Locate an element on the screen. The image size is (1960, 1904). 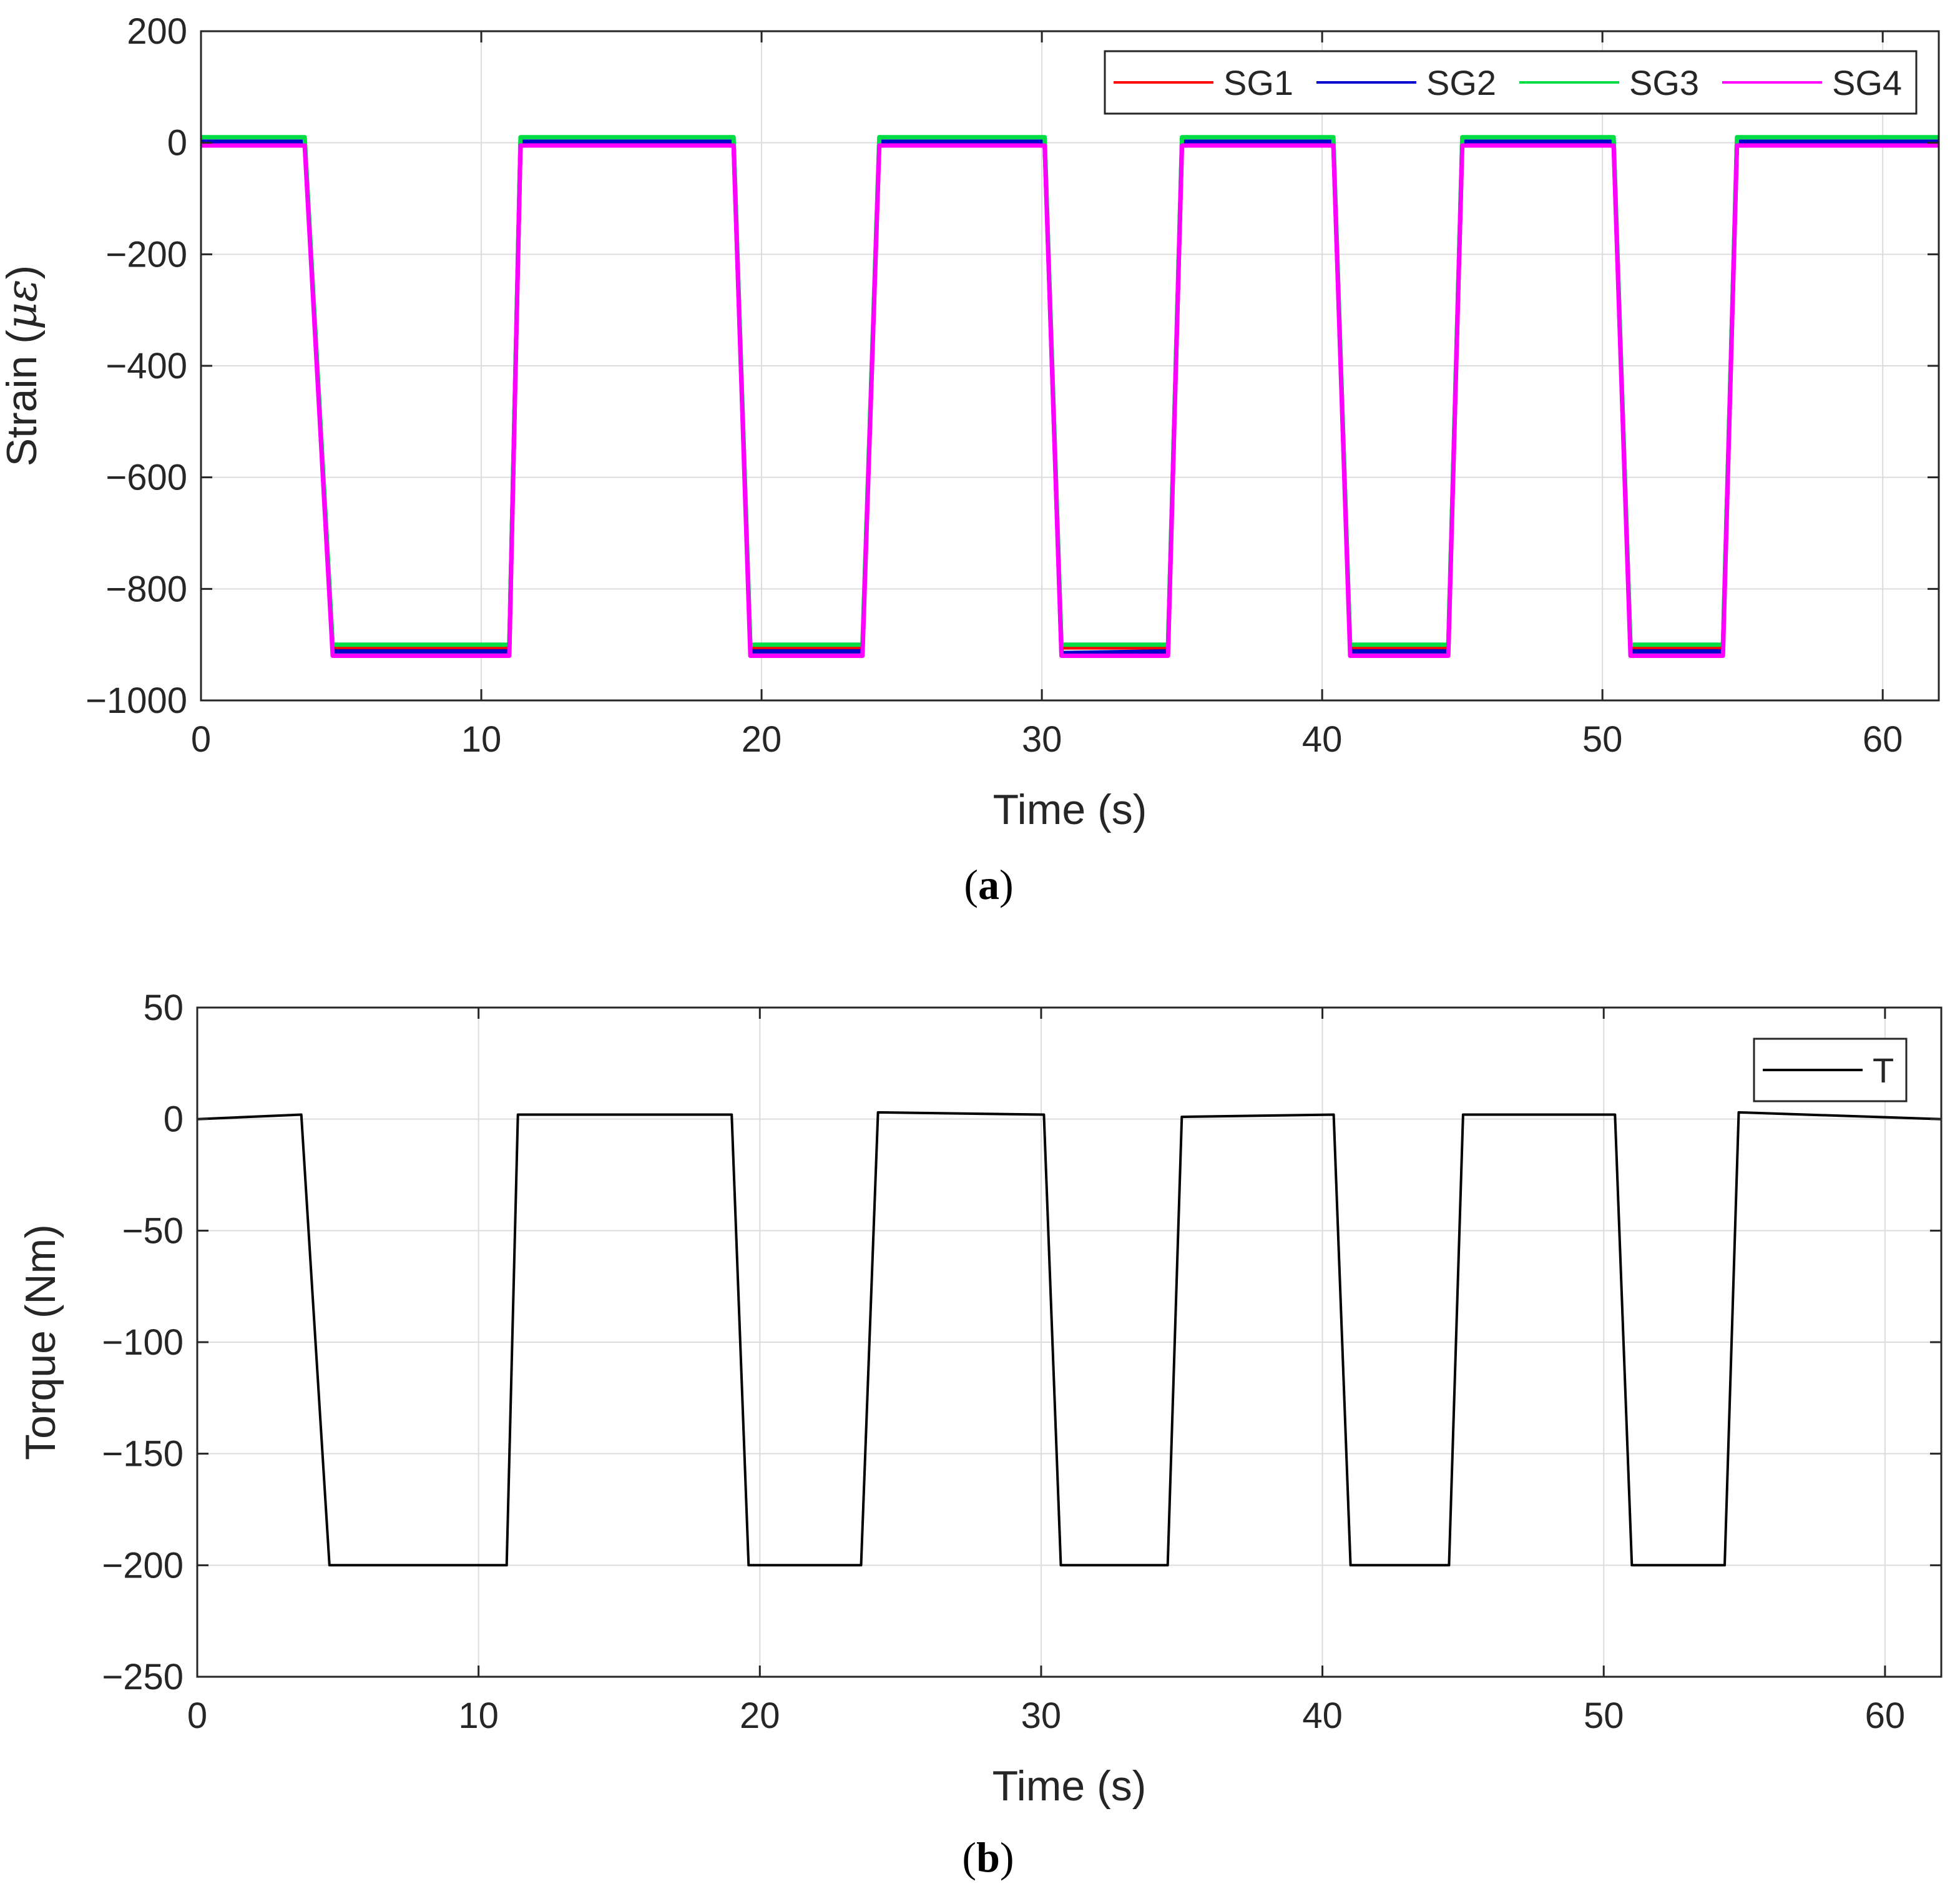
legend: SG1 SG2 SG3 SG4 is located at coordinates (1511, 83).